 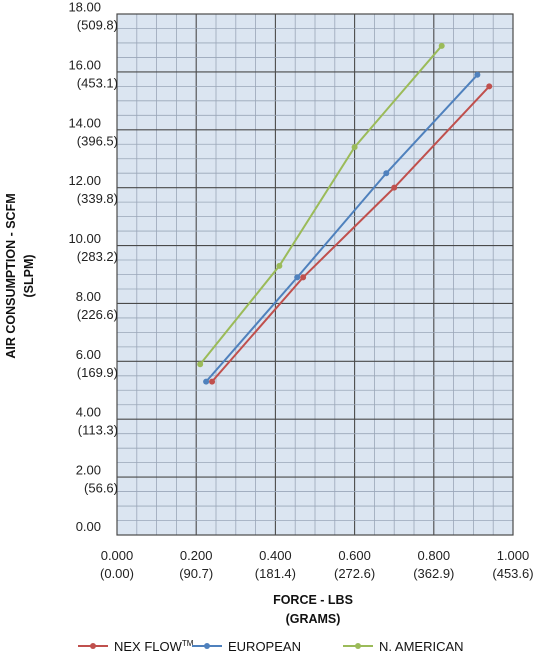 I want to click on x-tick-label: 0.000, so click(x=117, y=555).